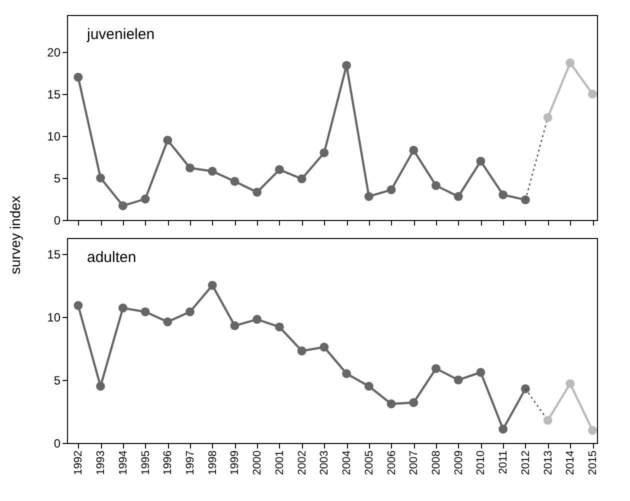 This screenshot has height=501, width=630. Describe the element at coordinates (458, 462) in the screenshot. I see `x-tick-label: 2009` at that location.